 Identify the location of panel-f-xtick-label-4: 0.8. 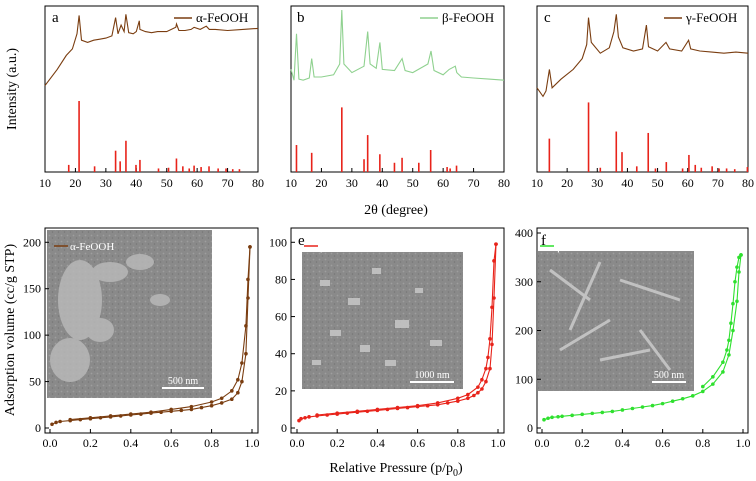
(702, 443).